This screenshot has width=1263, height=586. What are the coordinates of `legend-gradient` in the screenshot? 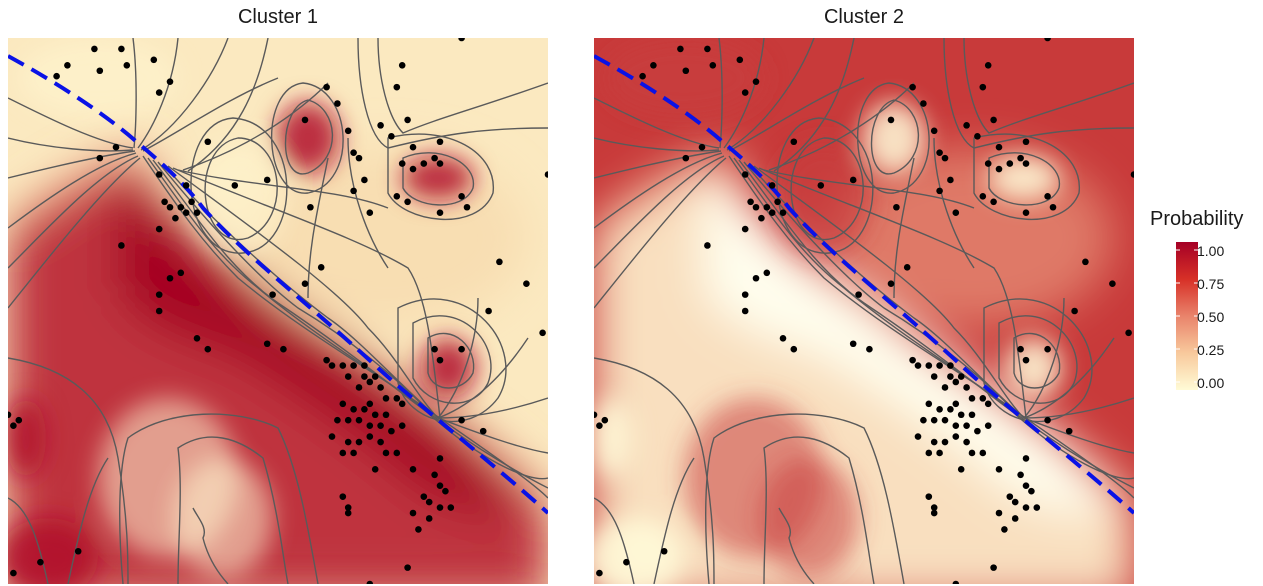 It's located at (1187, 316).